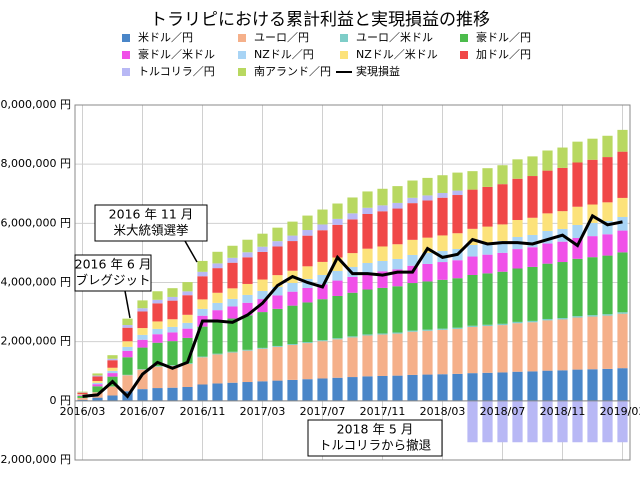 This screenshot has width=640, height=480. Describe the element at coordinates (36, 282) in the screenshot. I see `y-tick-label: 4,000,000 円` at that location.